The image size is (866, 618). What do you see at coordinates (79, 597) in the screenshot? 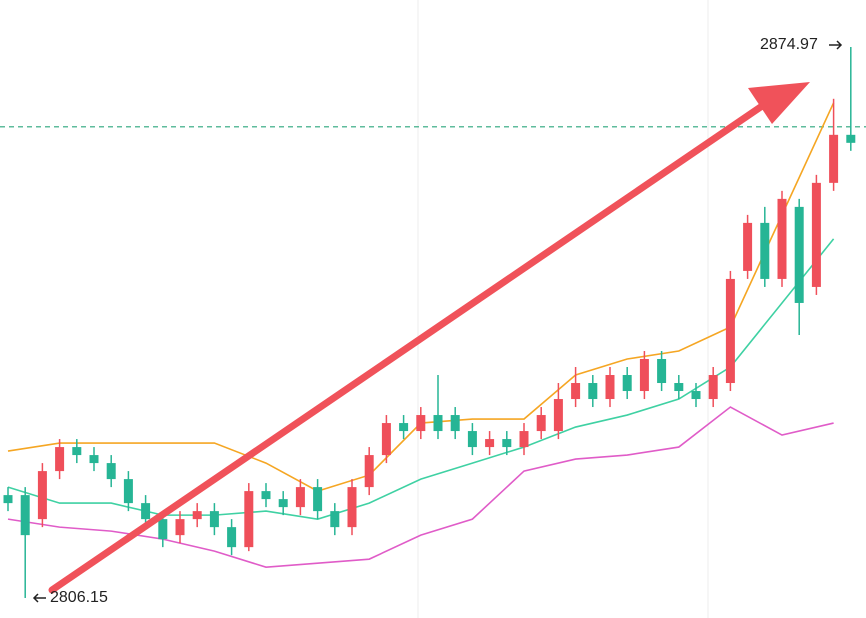
I see `low-label: 2806.15` at bounding box center [79, 597].